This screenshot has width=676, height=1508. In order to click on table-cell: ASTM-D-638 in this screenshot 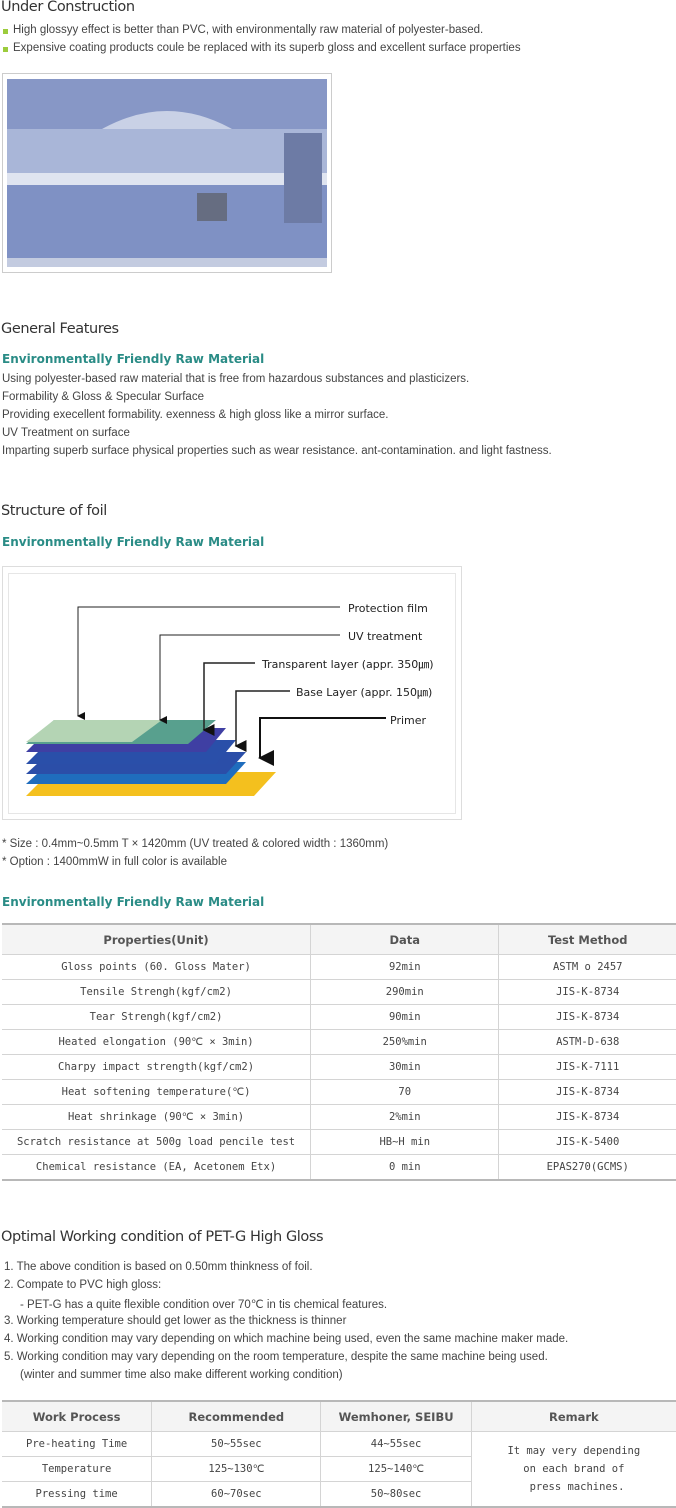, I will do `click(587, 1042)`.